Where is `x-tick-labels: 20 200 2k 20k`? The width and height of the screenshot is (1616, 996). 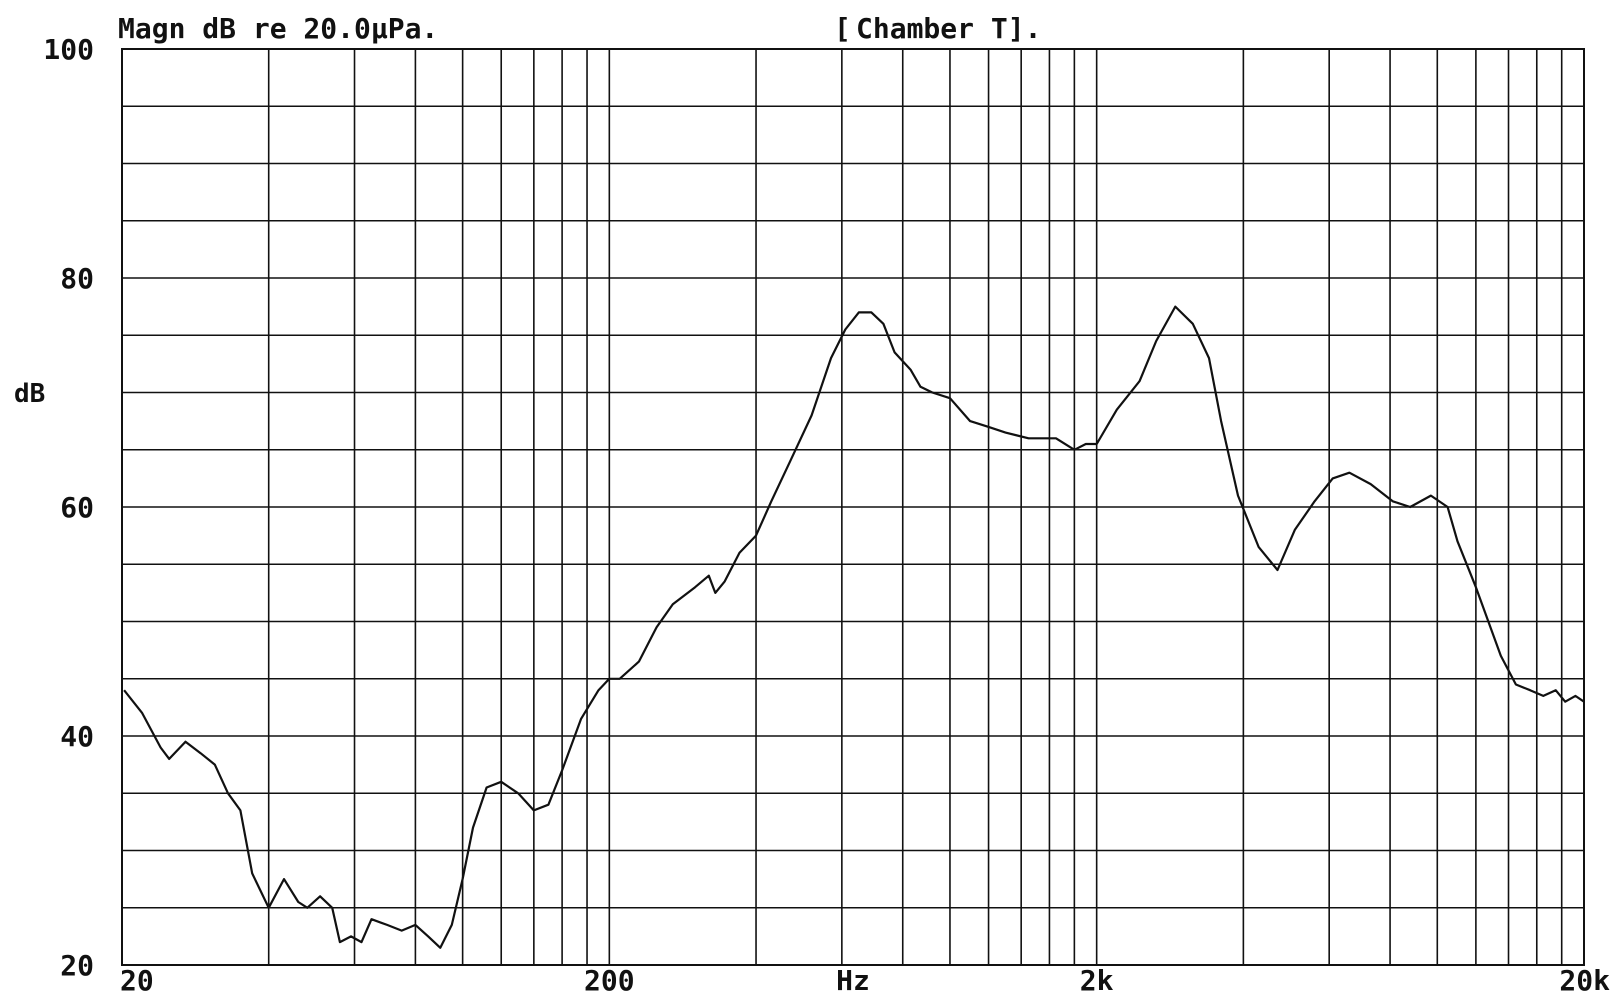 x-tick-labels: 20 200 2k 20k is located at coordinates (865, 980).